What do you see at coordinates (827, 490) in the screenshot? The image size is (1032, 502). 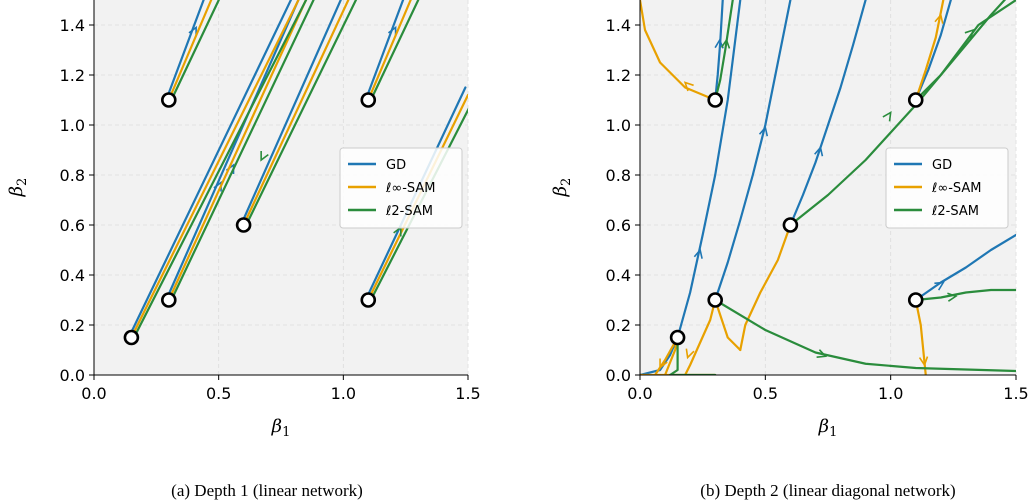 I see `caption: (b) Depth 2 (linear diagonal network)` at bounding box center [827, 490].